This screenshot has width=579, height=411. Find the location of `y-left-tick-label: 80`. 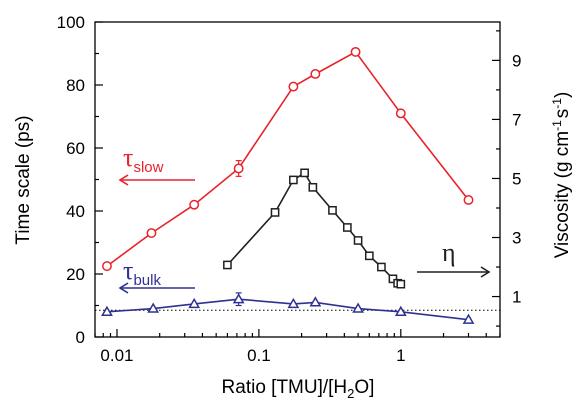

y-left-tick-label: 80 is located at coordinates (75, 85).